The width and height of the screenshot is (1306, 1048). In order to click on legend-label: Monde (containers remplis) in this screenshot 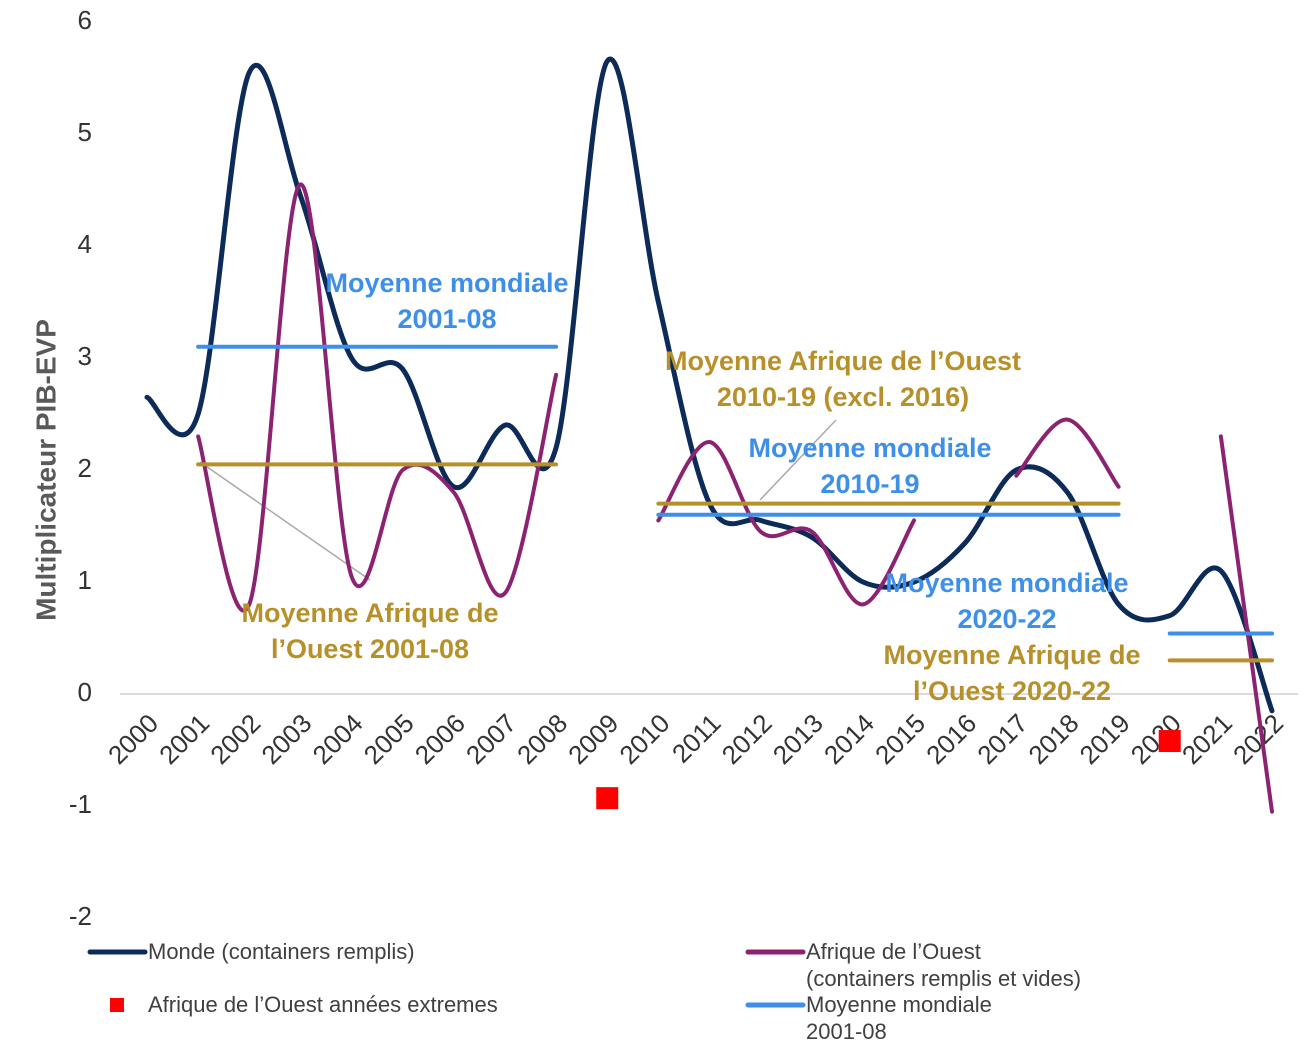, I will do `click(281, 951)`.